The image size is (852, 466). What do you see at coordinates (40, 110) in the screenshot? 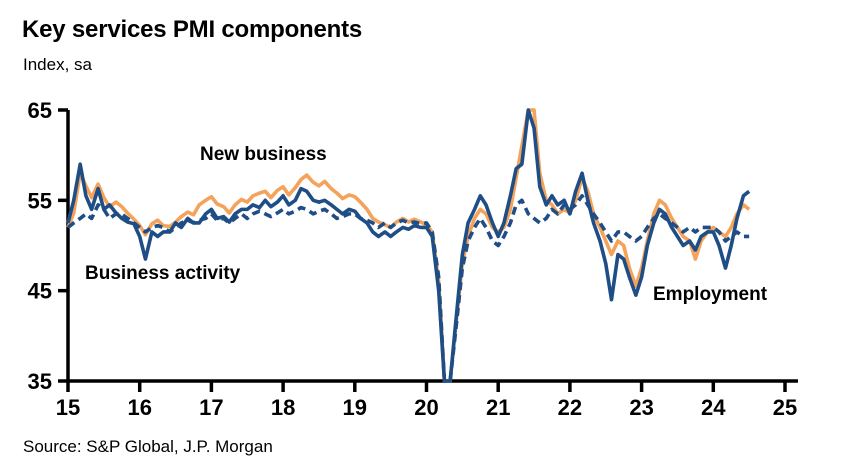
I see `y-axis-tick-label: 65` at bounding box center [40, 110].